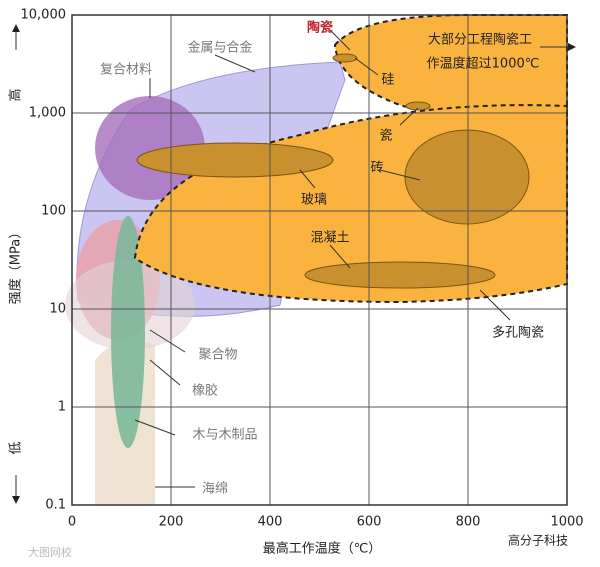  Describe the element at coordinates (369, 522) in the screenshot. I see `x-tick-label: 600` at that location.